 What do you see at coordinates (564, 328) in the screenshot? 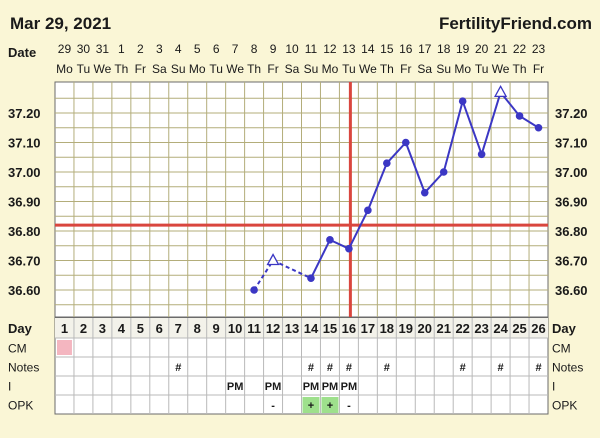
I see `row-label-day-right: Day` at bounding box center [564, 328].